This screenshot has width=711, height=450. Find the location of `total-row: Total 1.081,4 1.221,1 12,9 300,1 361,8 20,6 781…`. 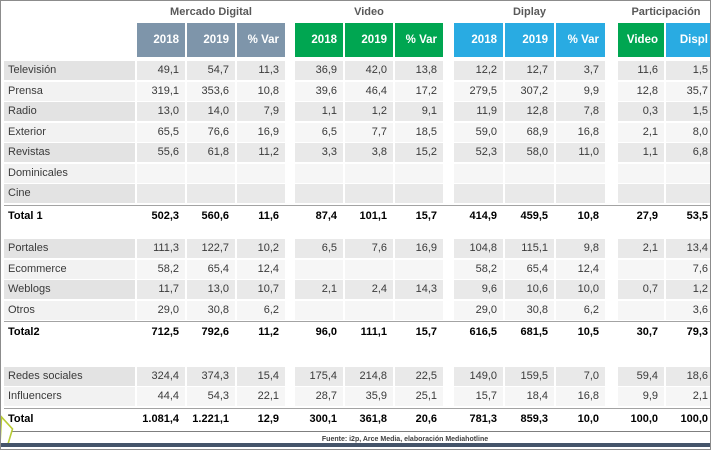

total-row: Total 1.081,4 1.221,1 12,9 300,1 361,8 20,6 781… is located at coordinates (357, 418).